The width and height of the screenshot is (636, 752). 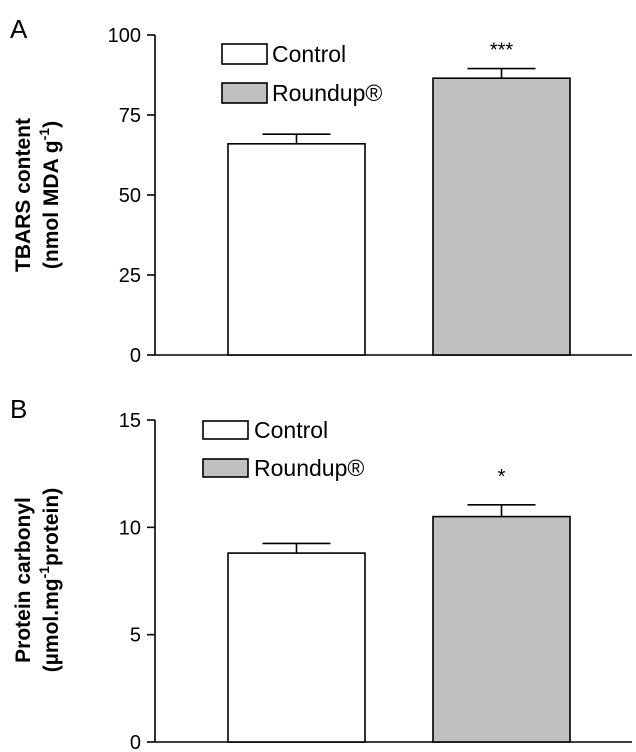 What do you see at coordinates (51, 124) in the screenshot?
I see `y-axis-title-end: )` at bounding box center [51, 124].